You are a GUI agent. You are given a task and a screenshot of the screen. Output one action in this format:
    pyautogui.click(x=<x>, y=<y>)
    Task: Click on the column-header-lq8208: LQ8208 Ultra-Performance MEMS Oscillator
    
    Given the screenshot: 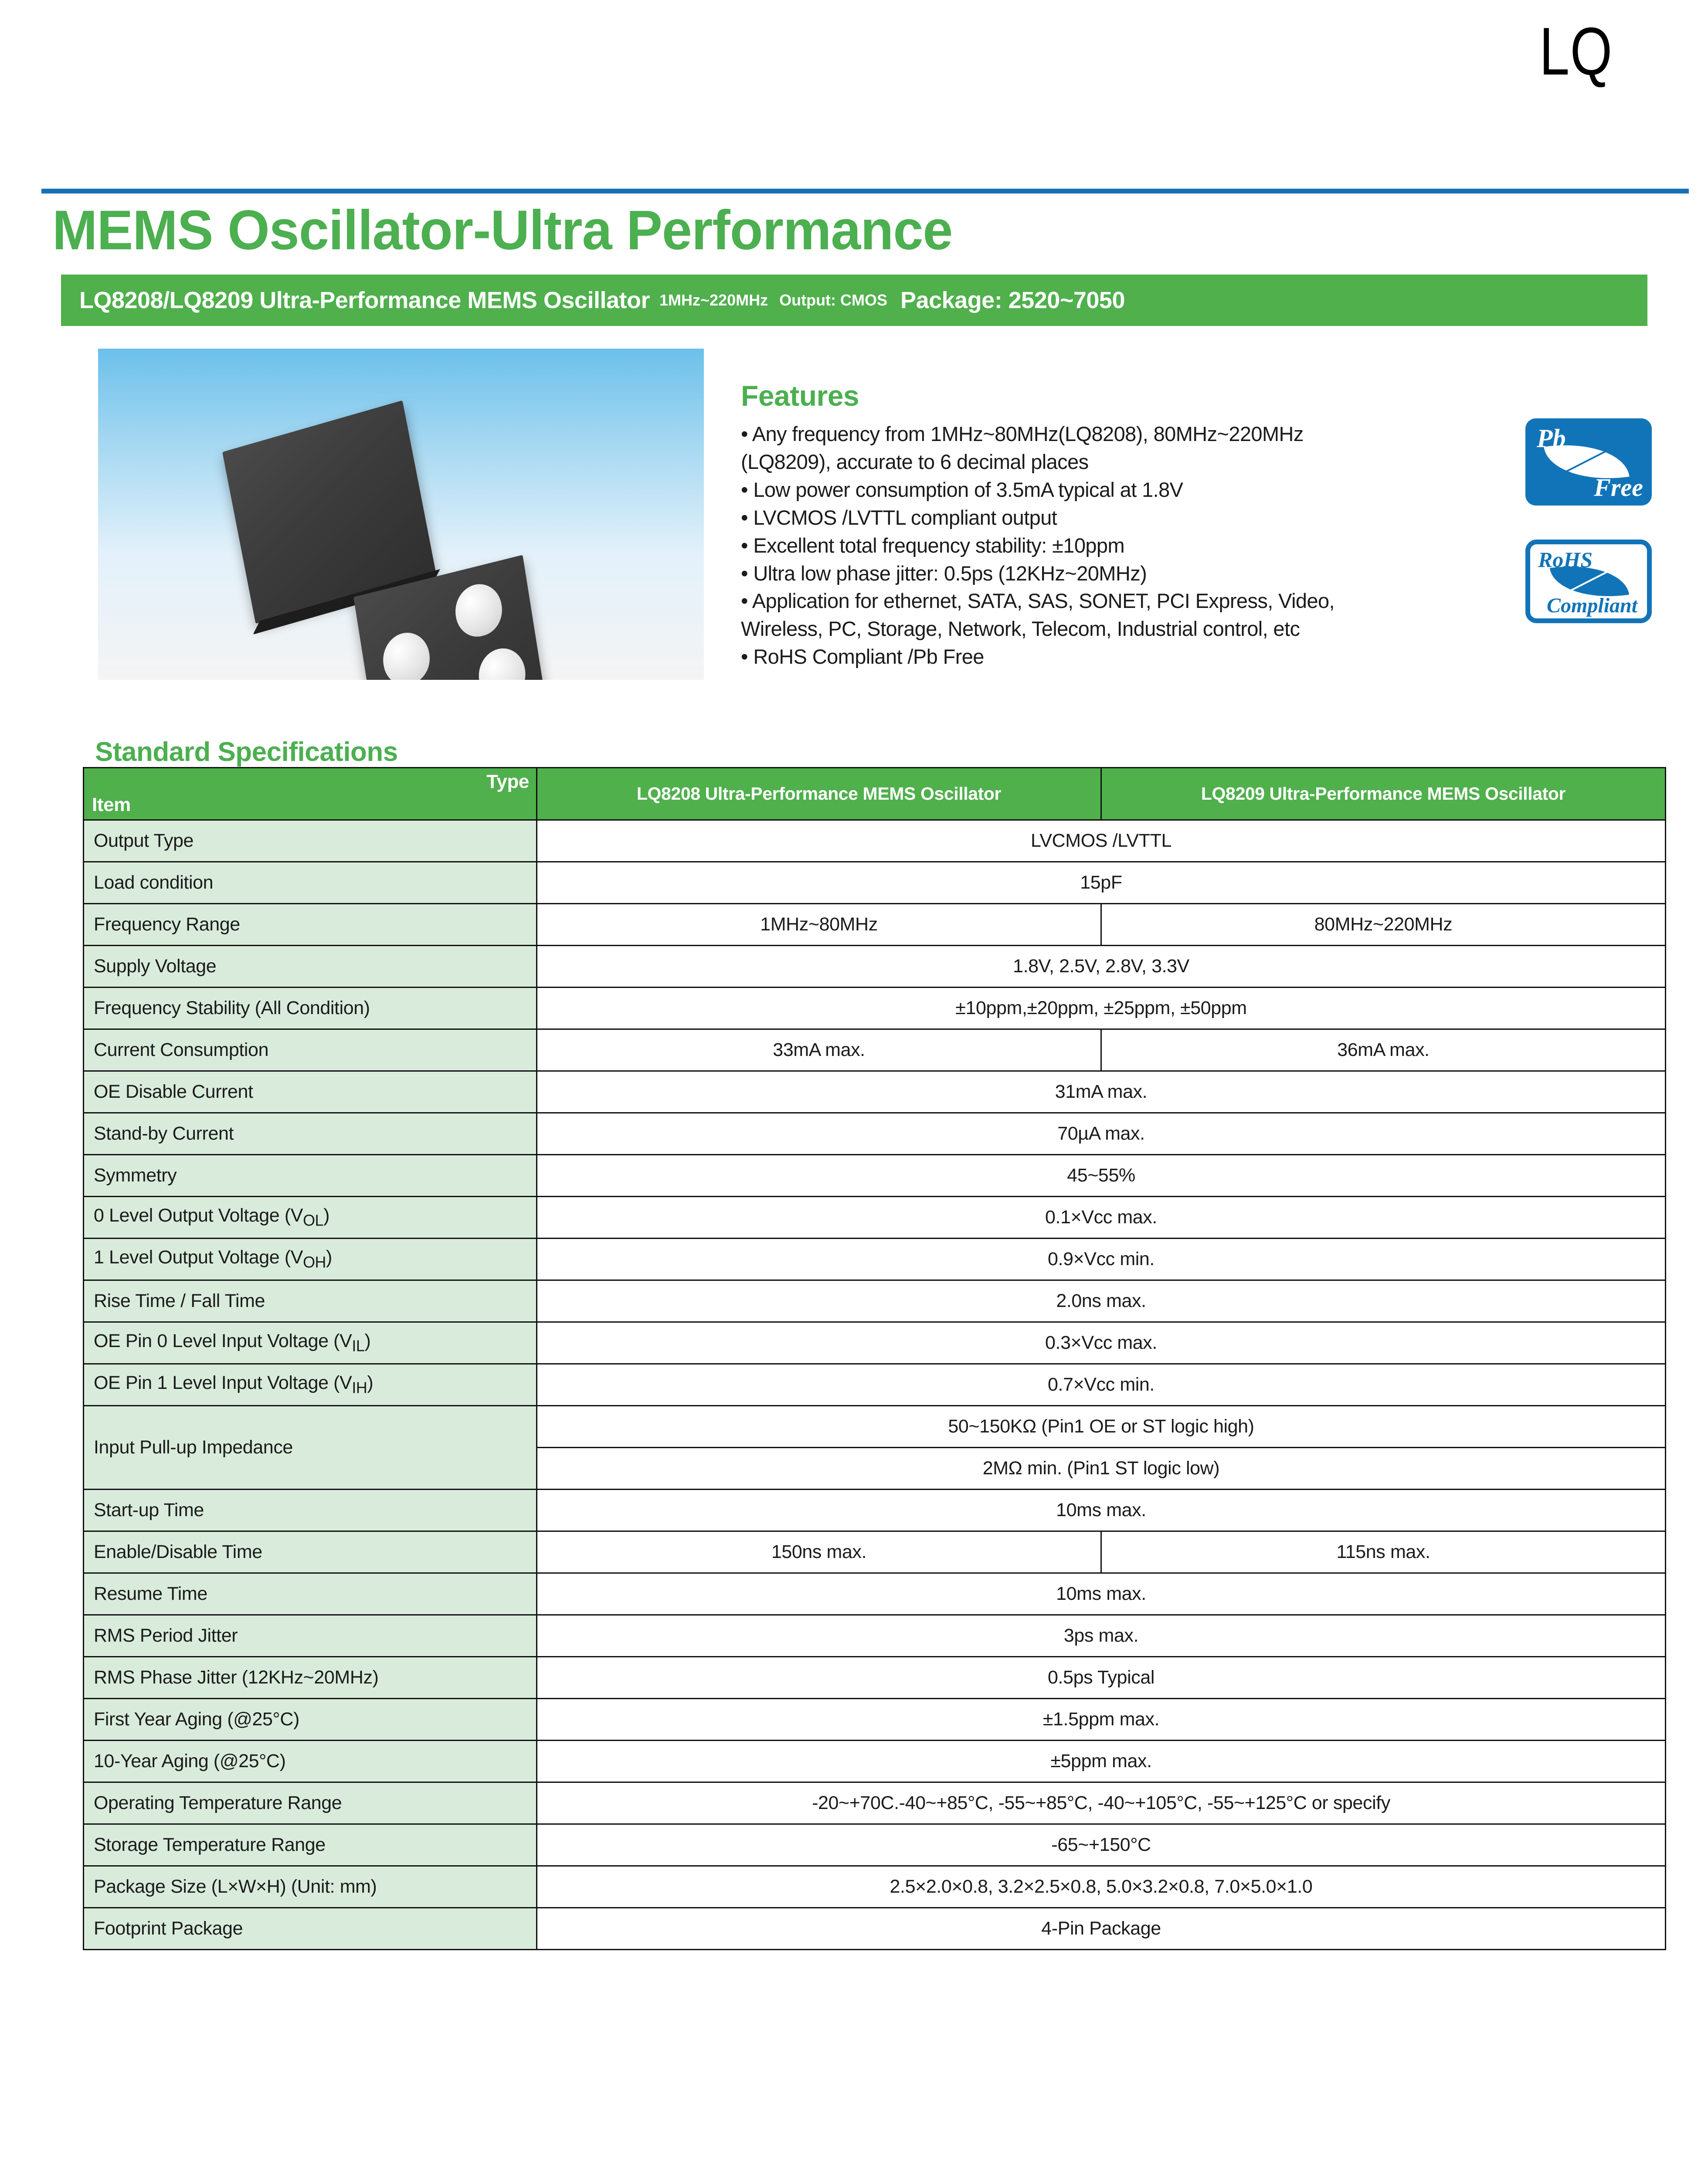 What is the action you would take?
    pyautogui.click(x=819, y=794)
    